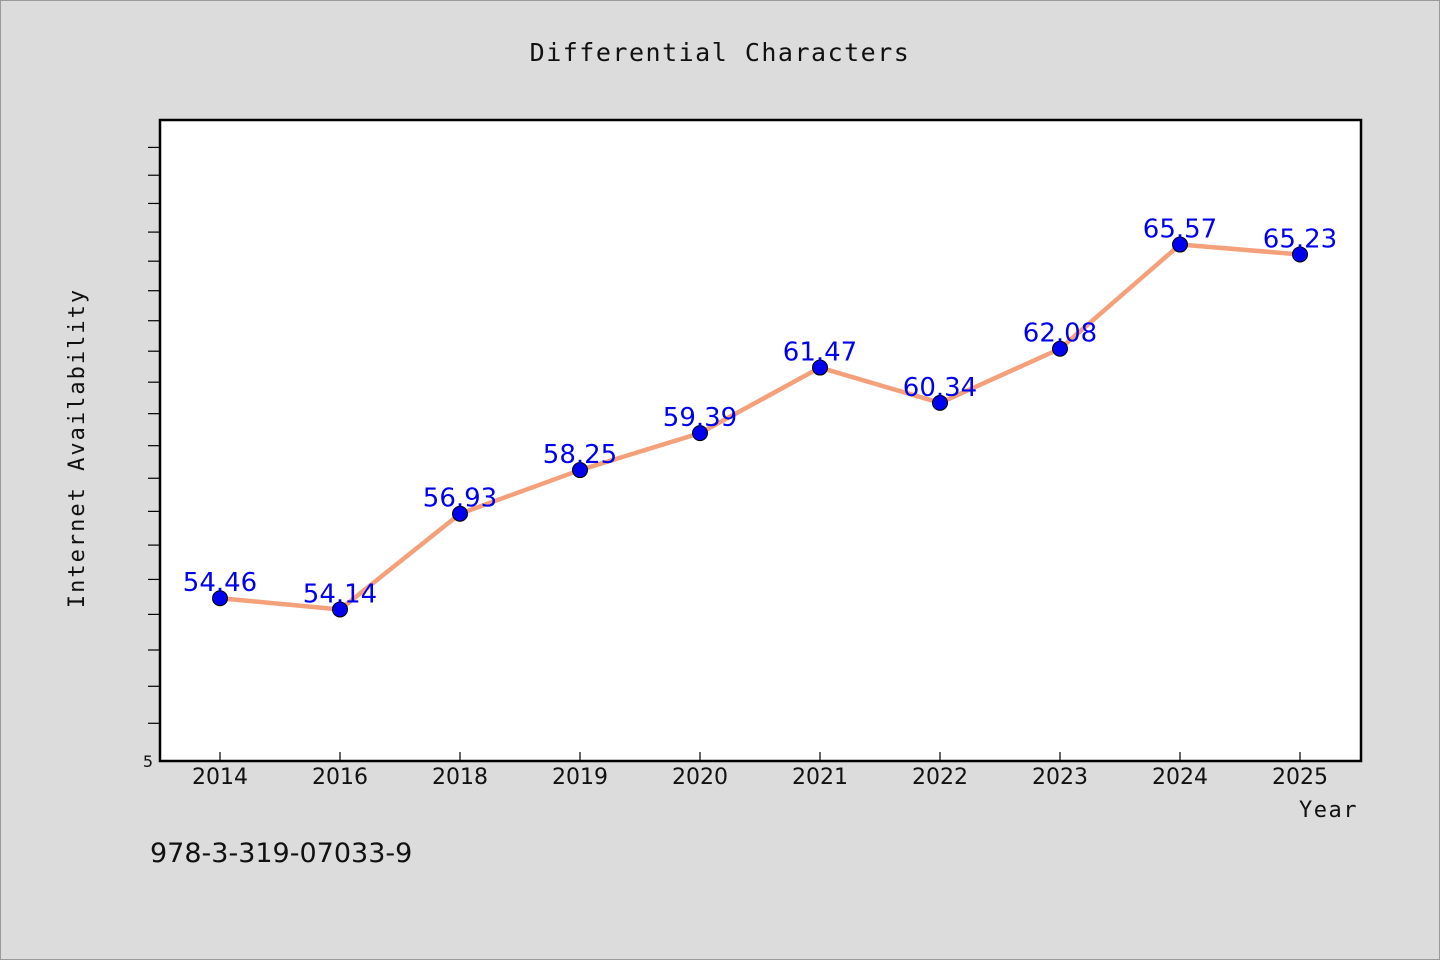  What do you see at coordinates (1060, 334) in the screenshot?
I see `data-label: 62.08` at bounding box center [1060, 334].